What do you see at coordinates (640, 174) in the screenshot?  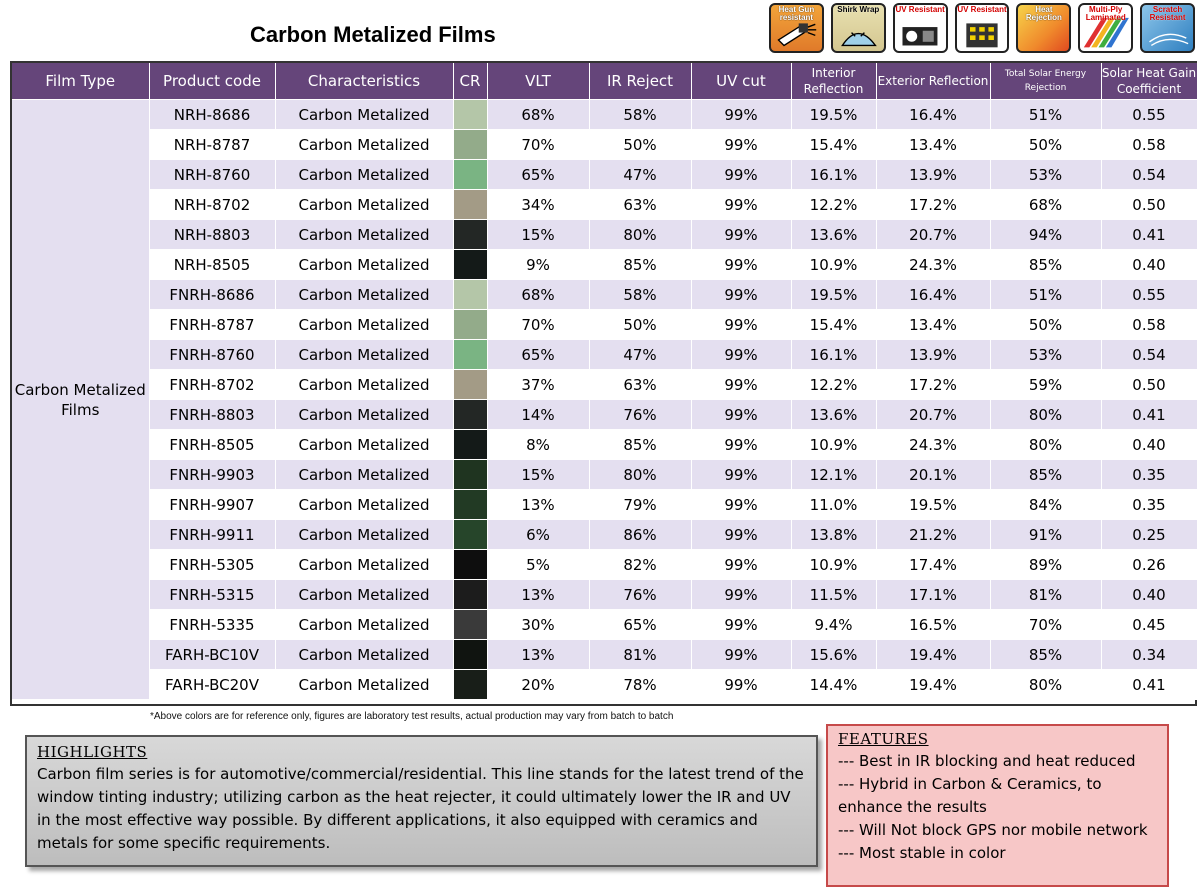 I see `ir-reject-cell: 47%` at bounding box center [640, 174].